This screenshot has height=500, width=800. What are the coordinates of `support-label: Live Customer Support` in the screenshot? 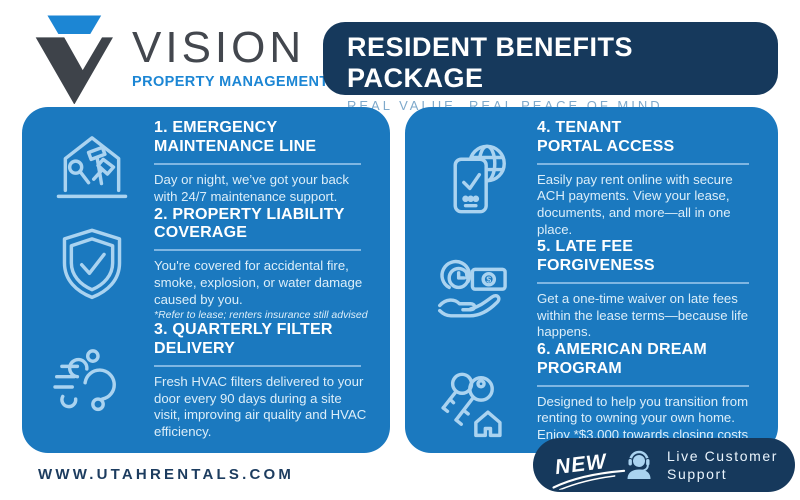 It's located at (723, 464).